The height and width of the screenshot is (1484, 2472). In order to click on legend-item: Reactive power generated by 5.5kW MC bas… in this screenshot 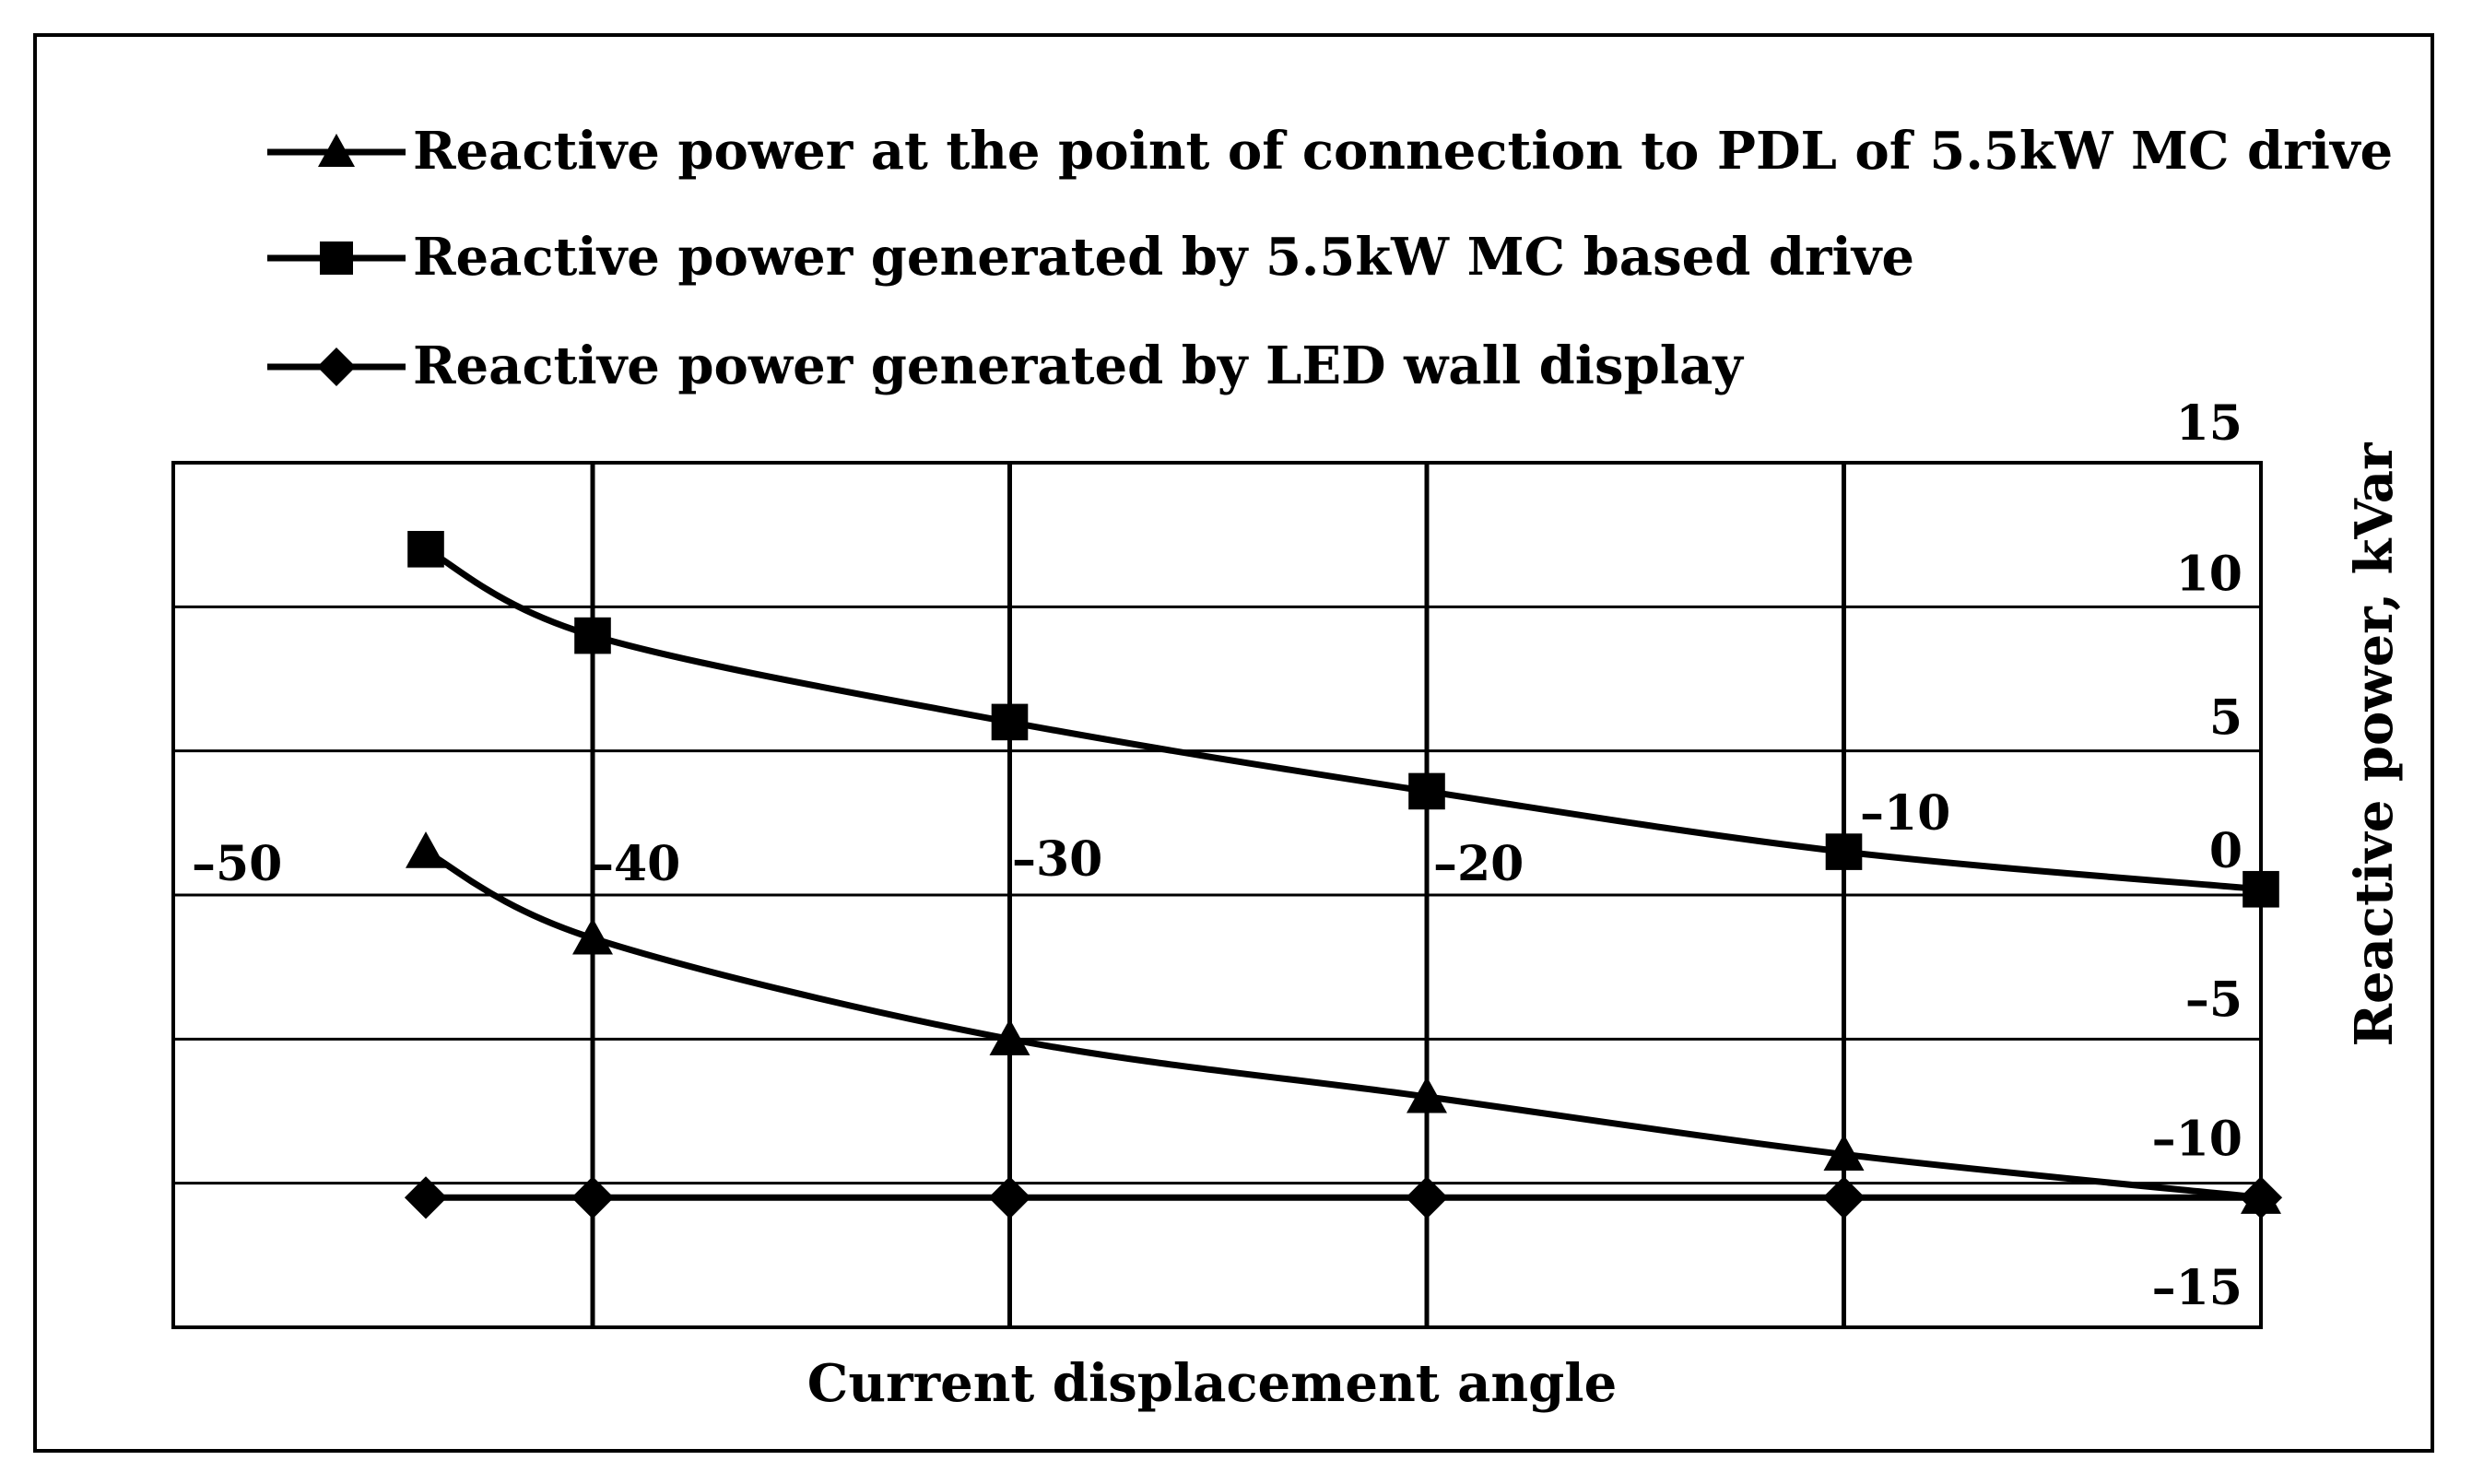, I will do `click(1091, 258)`.